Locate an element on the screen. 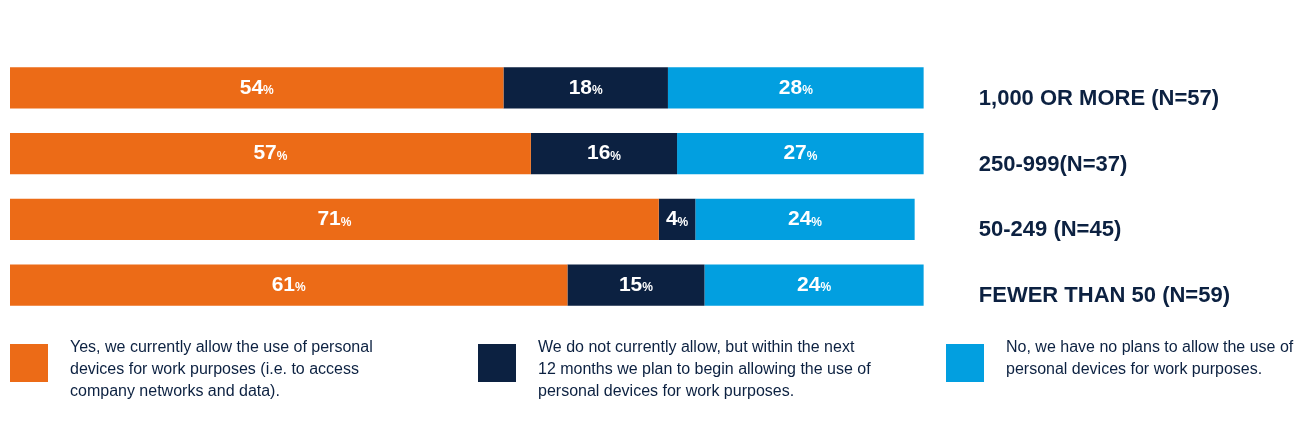  data-label: 71% is located at coordinates (334, 218).